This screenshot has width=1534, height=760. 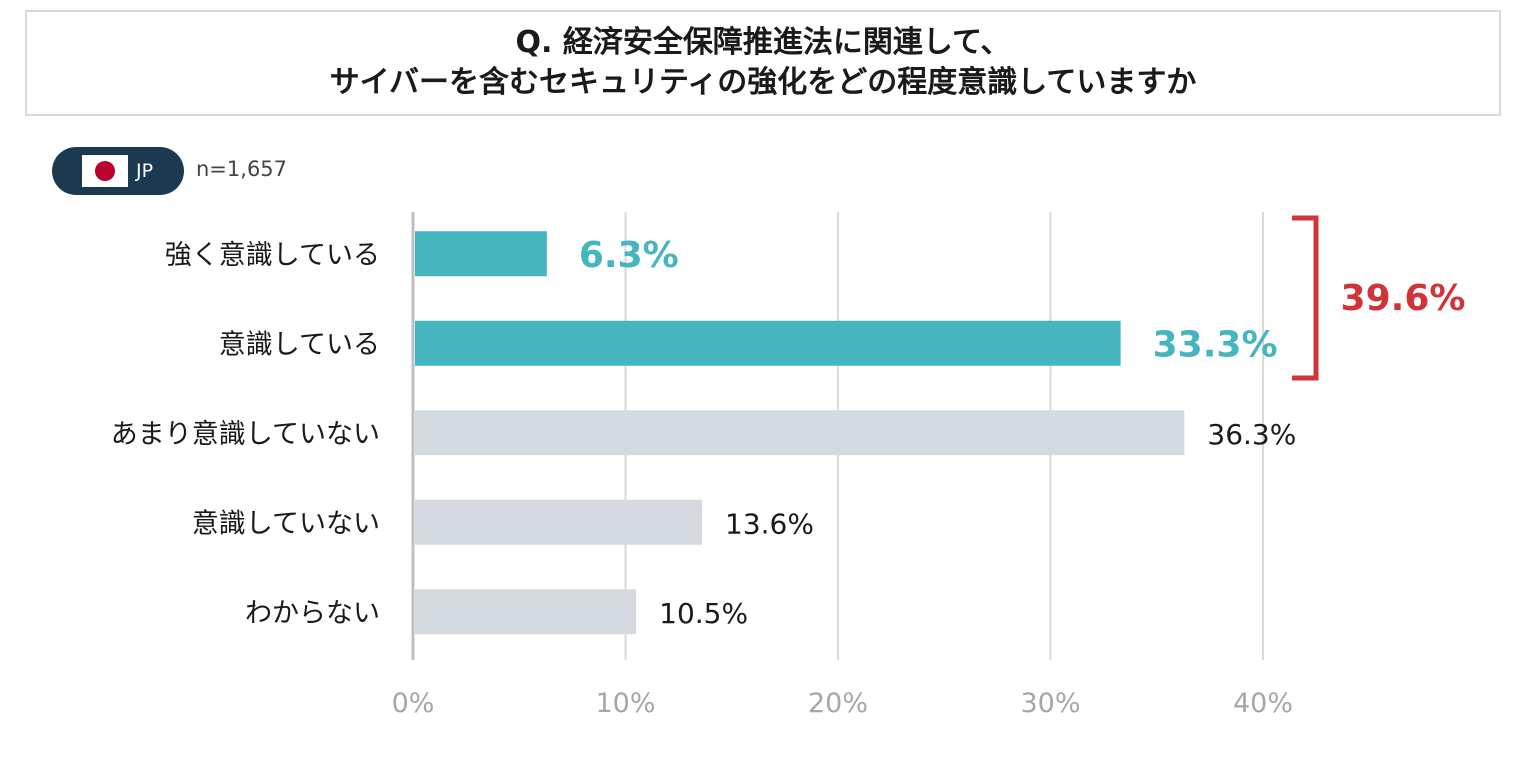 What do you see at coordinates (1263, 703) in the screenshot?
I see `x-tick-label: 40%` at bounding box center [1263, 703].